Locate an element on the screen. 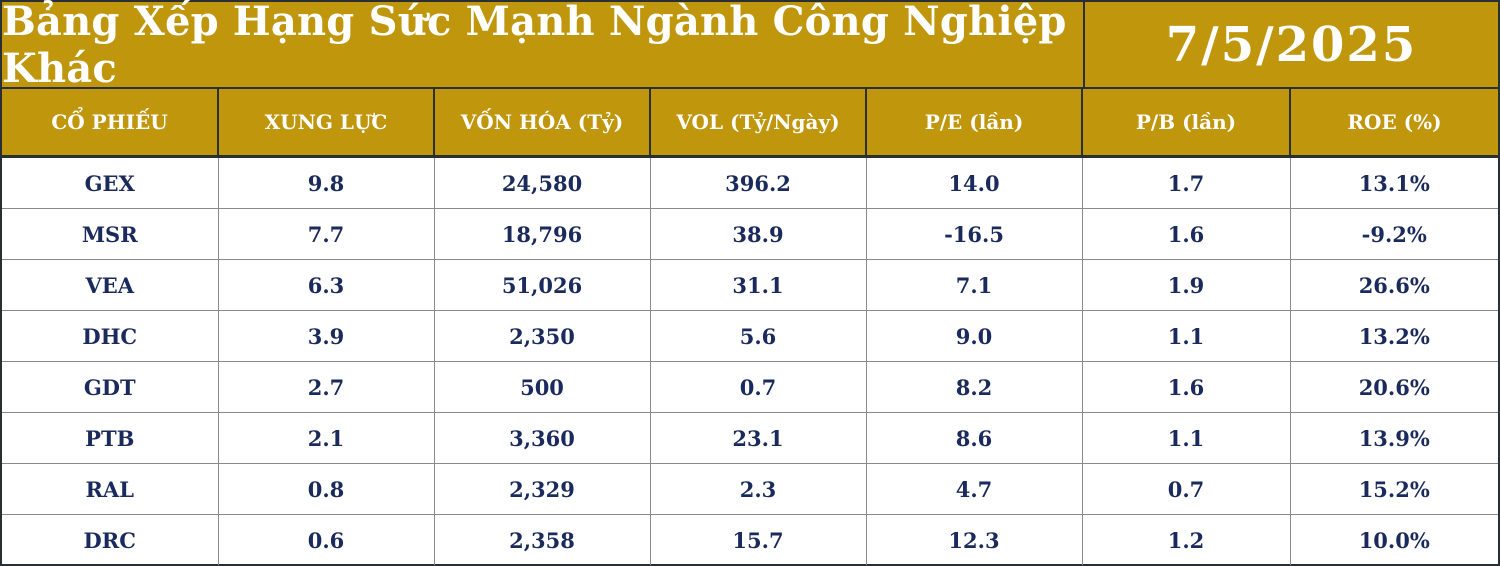  pe-cell: 4.7 is located at coordinates (974, 489).